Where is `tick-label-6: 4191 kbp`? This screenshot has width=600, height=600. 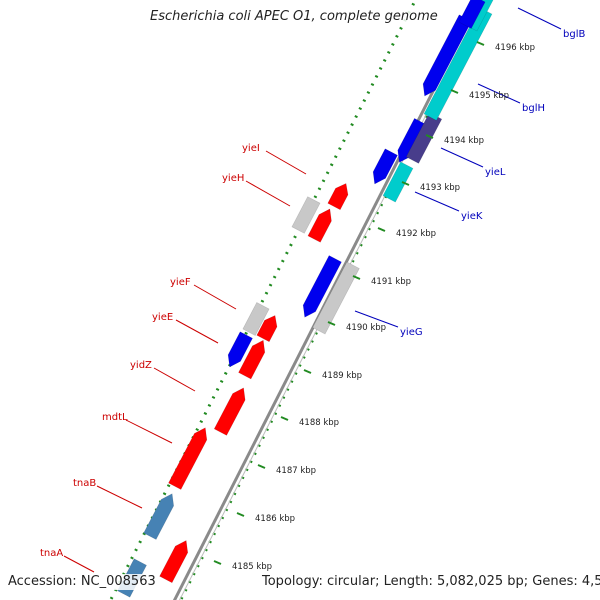 tick-label-6: 4191 kbp is located at coordinates (391, 282).